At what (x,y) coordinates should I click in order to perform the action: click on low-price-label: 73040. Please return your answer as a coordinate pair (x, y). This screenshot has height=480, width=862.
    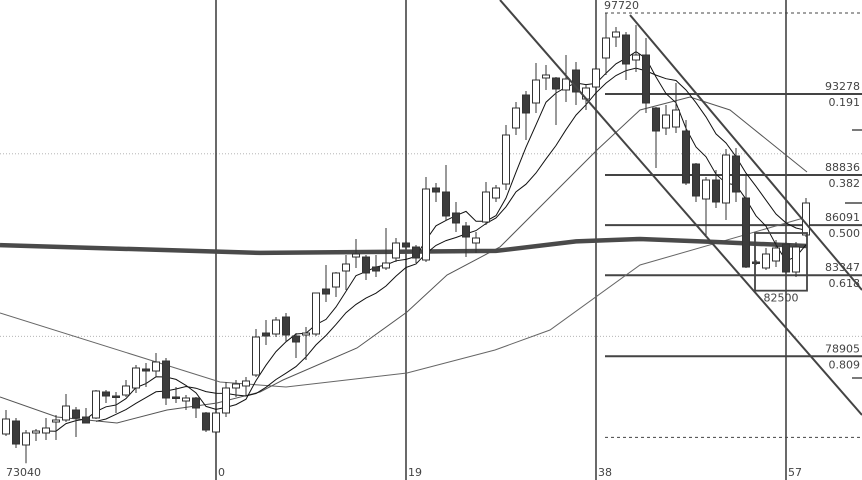
    Looking at the image, I should click on (23, 472).